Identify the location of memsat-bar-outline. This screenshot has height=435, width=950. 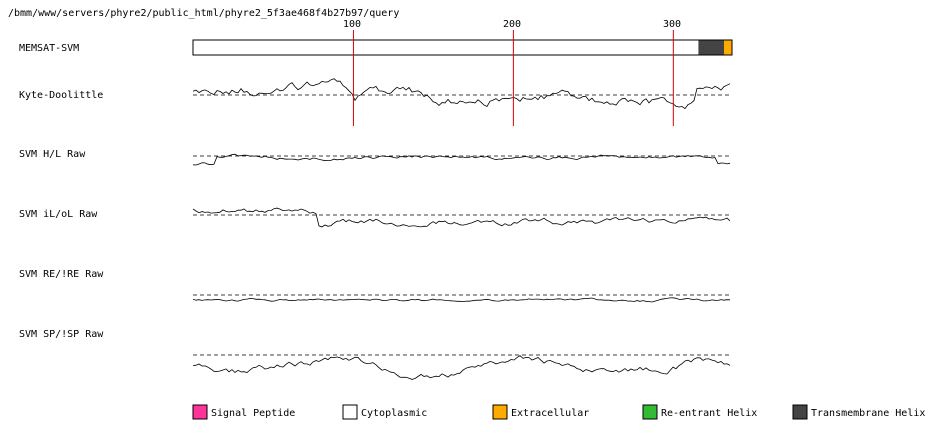
(462, 47).